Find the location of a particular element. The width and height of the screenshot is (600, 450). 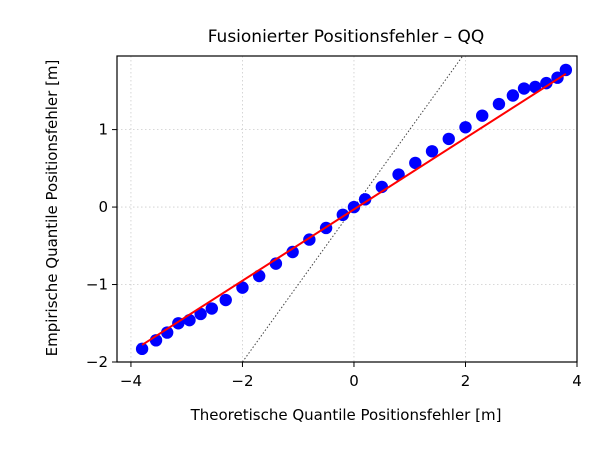

y-tick-label: 0 is located at coordinates (103, 207).